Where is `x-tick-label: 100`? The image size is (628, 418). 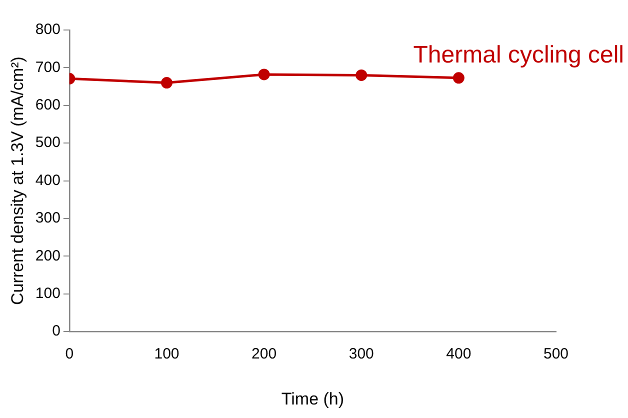
x-tick-label: 100 is located at coordinates (167, 354).